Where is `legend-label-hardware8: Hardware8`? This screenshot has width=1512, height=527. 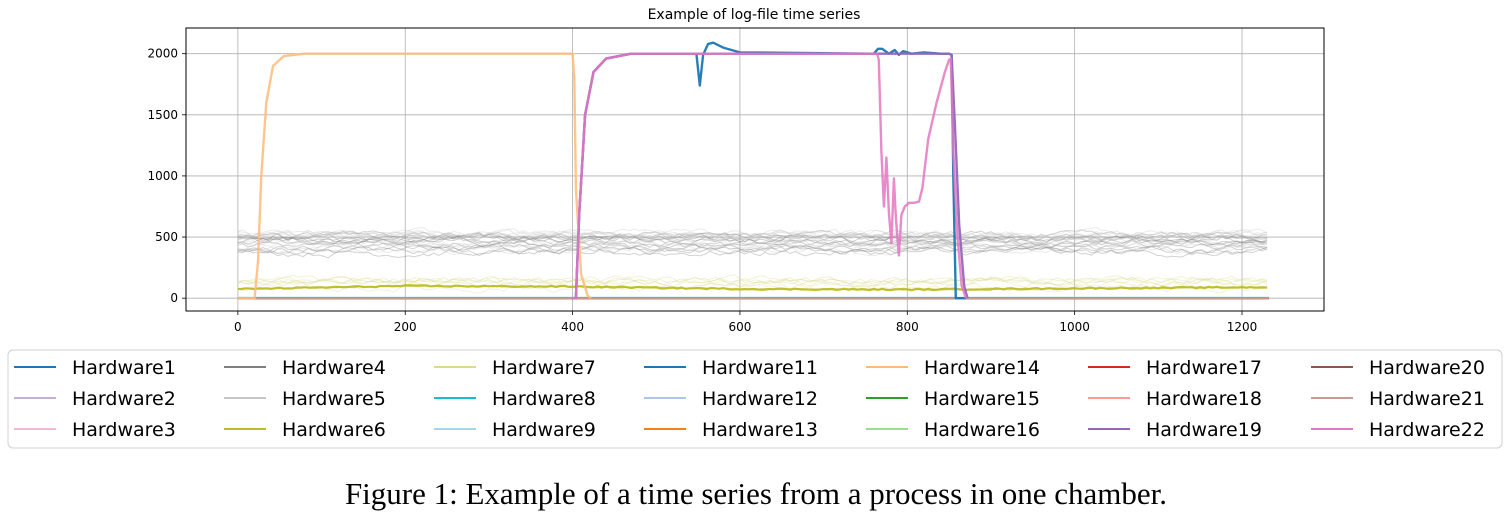 legend-label-hardware8: Hardware8 is located at coordinates (544, 399).